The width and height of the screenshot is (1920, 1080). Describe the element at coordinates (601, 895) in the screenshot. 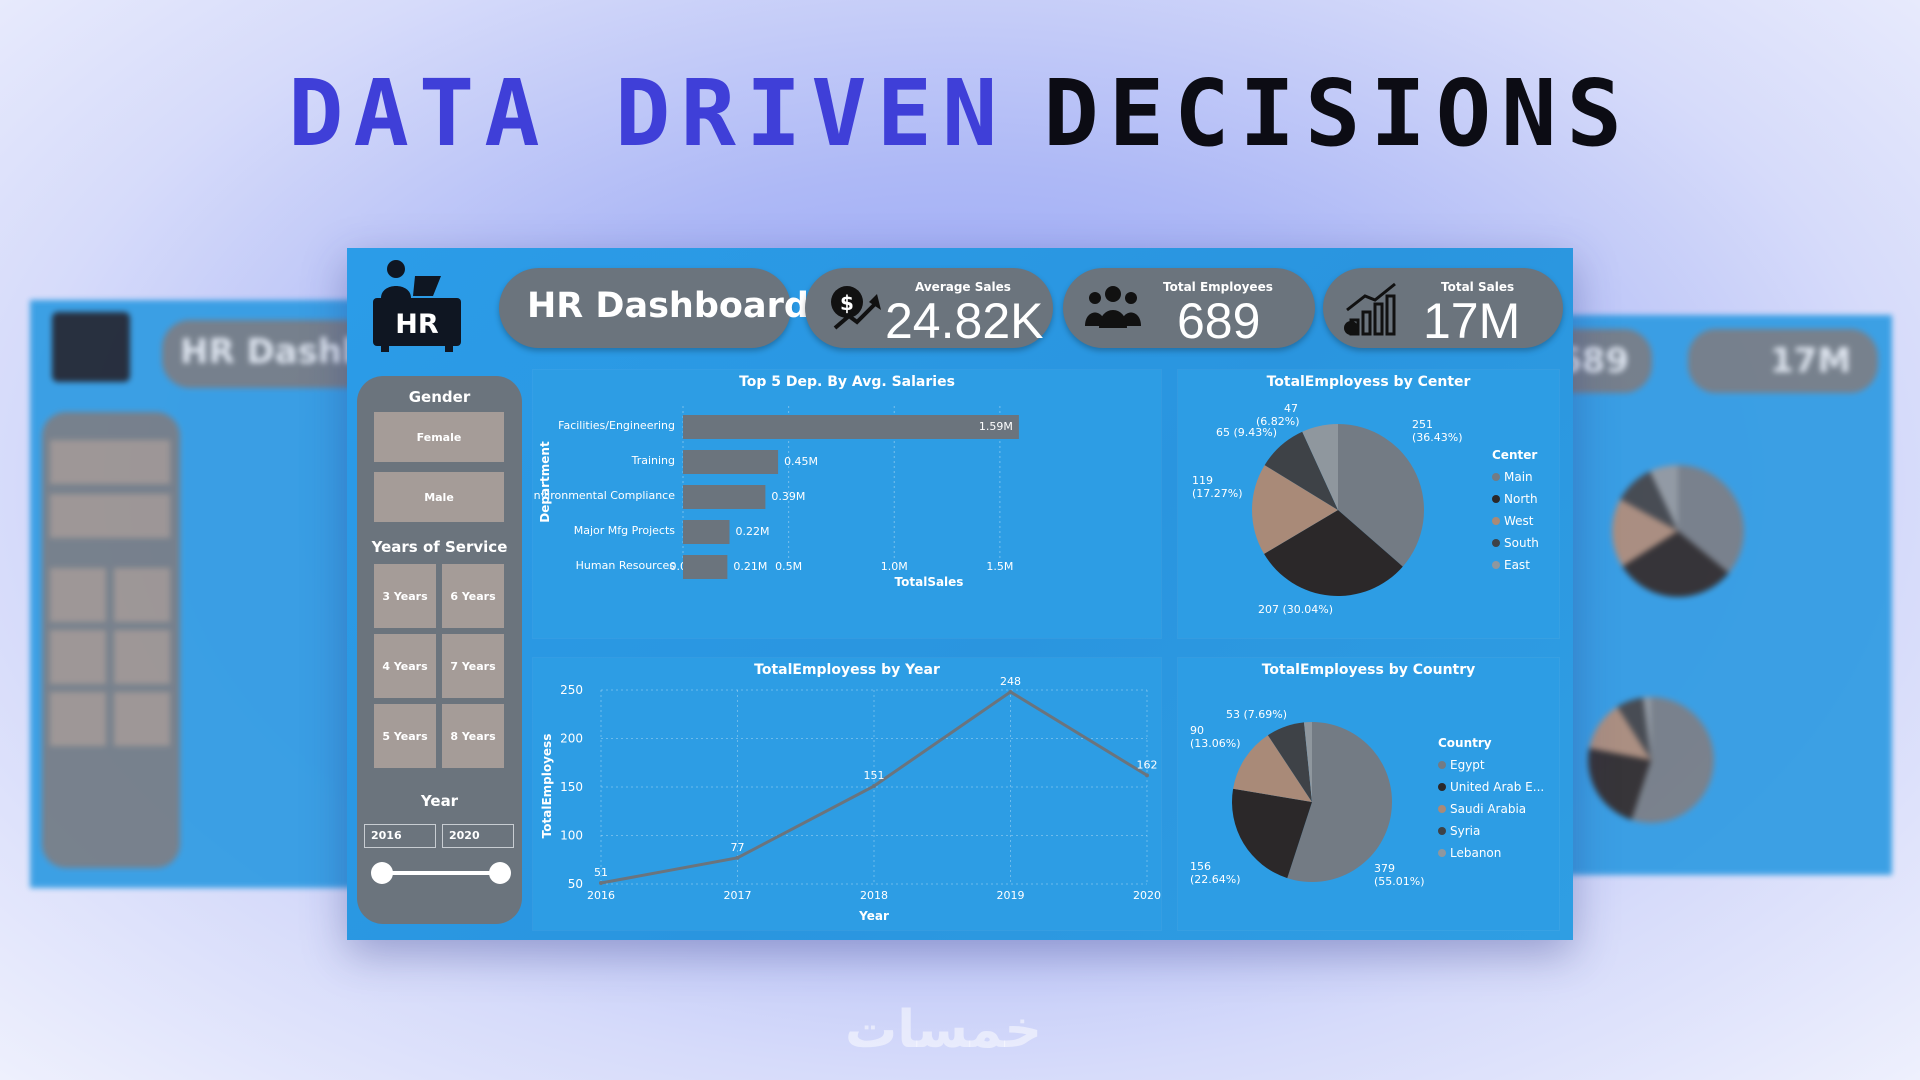

I see `x-tick-label: 2016` at that location.